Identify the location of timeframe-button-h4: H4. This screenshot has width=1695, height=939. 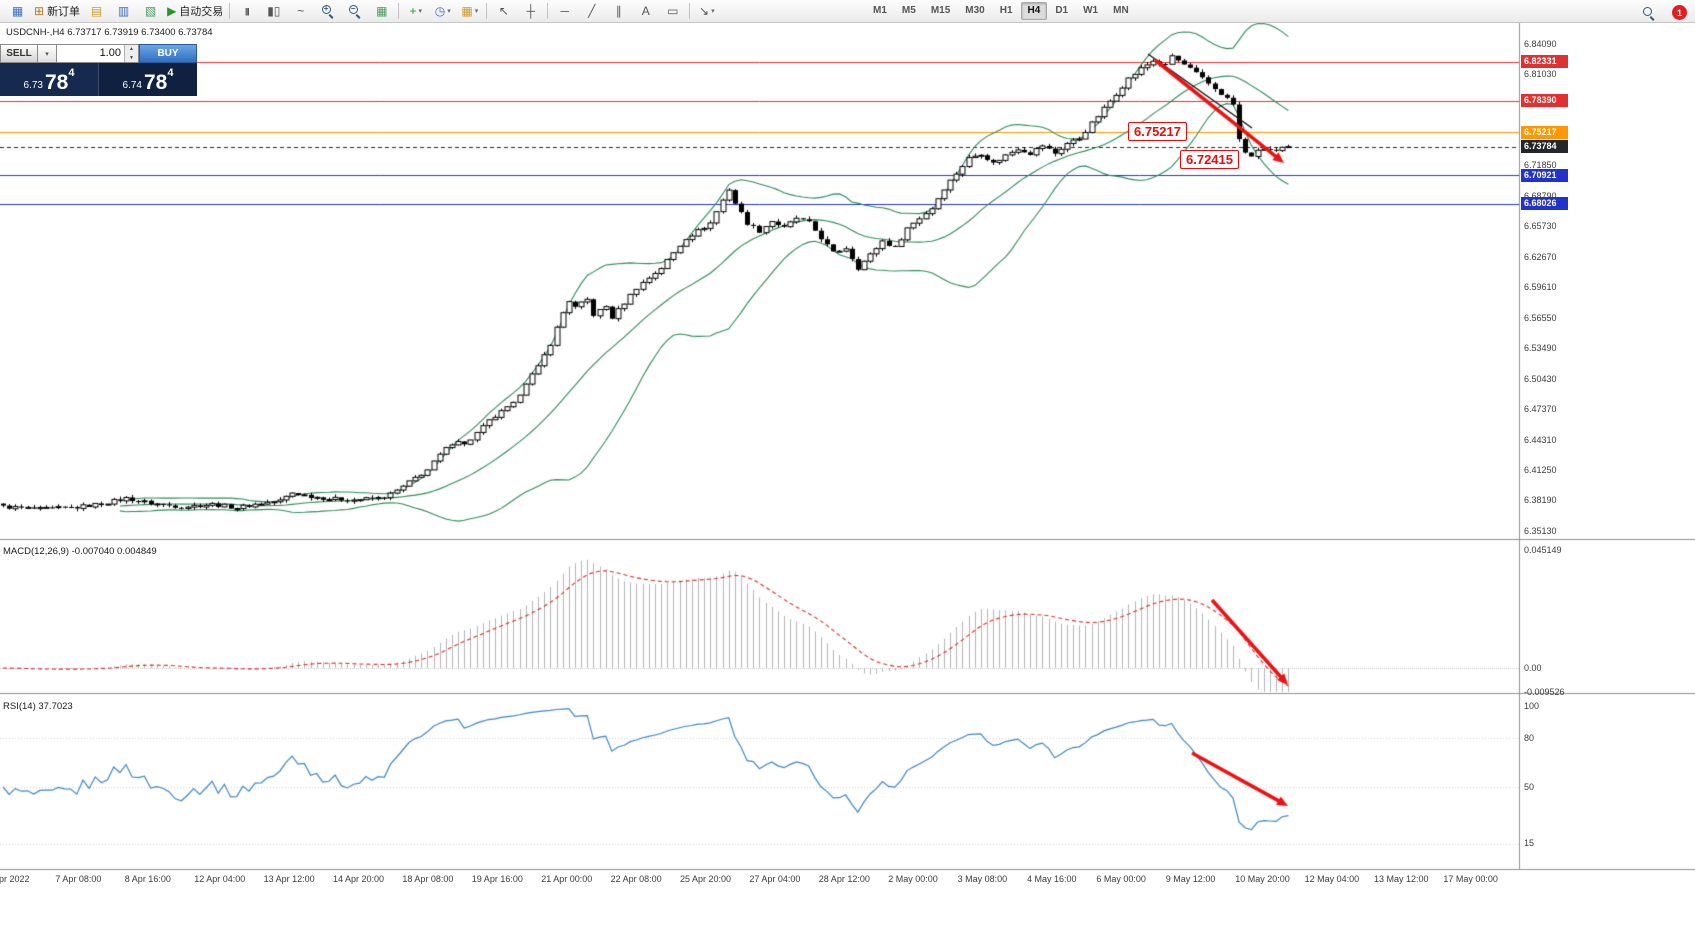
(1034, 11).